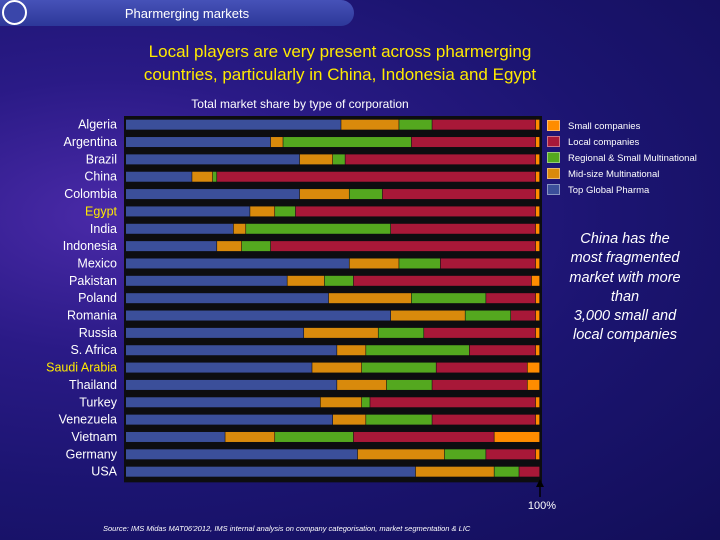 This screenshot has width=720, height=540. I want to click on category-label: Venezuela, so click(88, 420).